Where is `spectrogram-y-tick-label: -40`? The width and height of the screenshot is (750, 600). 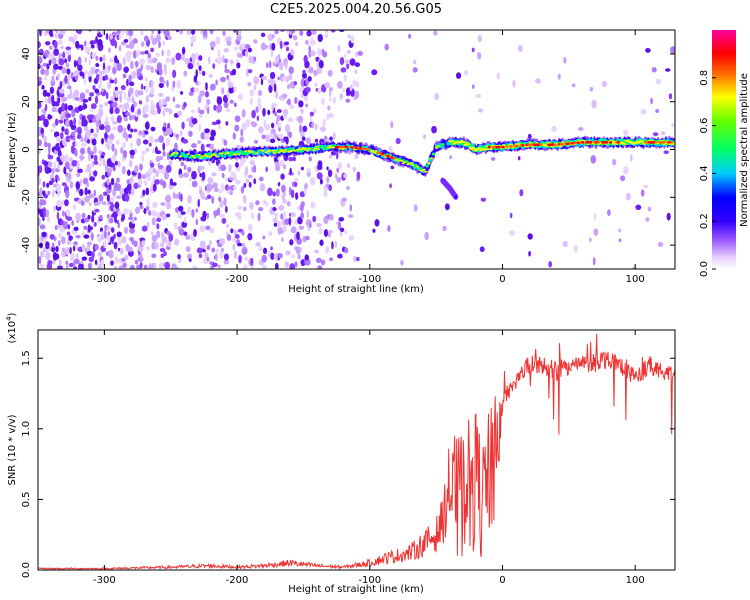
spectrogram-y-tick-label: -40 is located at coordinates (26, 245).